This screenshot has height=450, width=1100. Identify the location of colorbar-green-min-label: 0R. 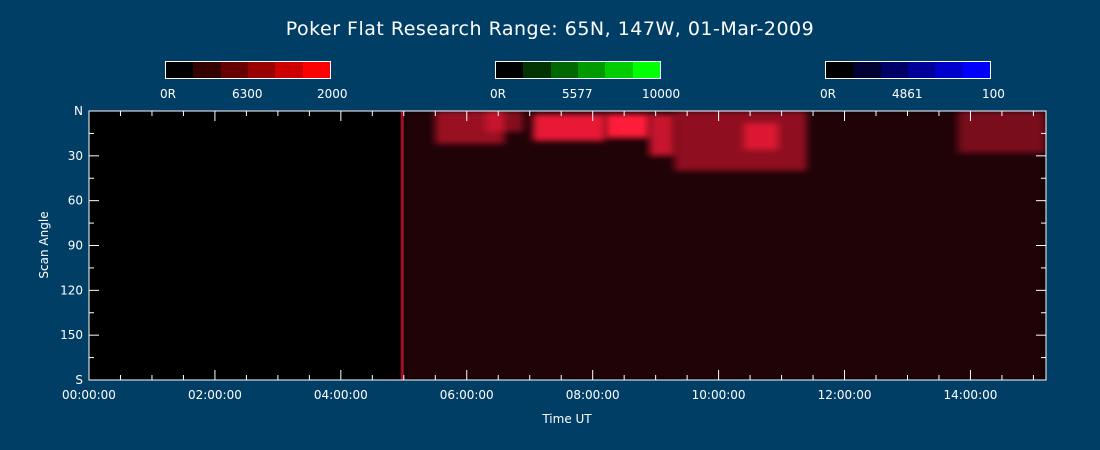
(498, 94).